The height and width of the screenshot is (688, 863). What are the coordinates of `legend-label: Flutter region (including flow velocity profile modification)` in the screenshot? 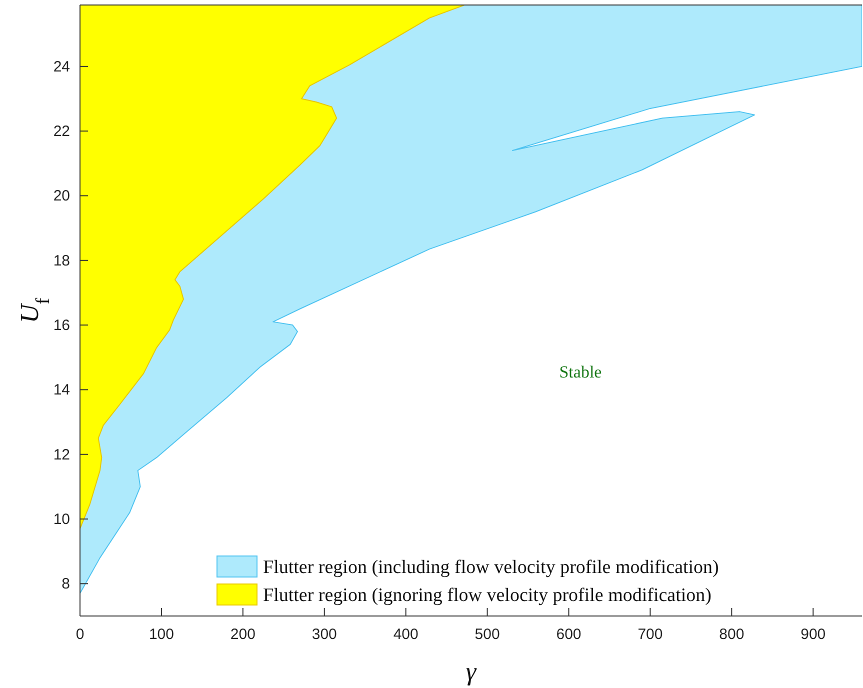 It's located at (491, 567).